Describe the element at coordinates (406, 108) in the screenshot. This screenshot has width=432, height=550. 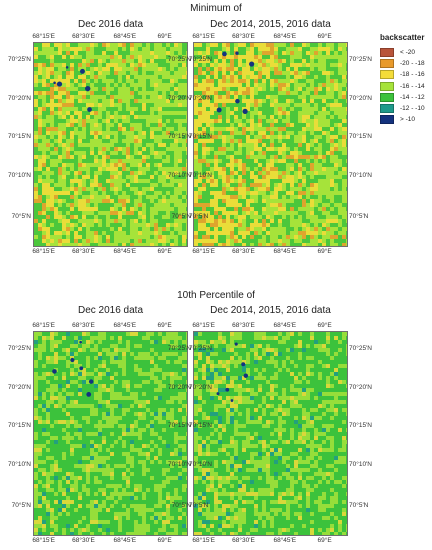
I see `legend-item: -12 - -10` at that location.